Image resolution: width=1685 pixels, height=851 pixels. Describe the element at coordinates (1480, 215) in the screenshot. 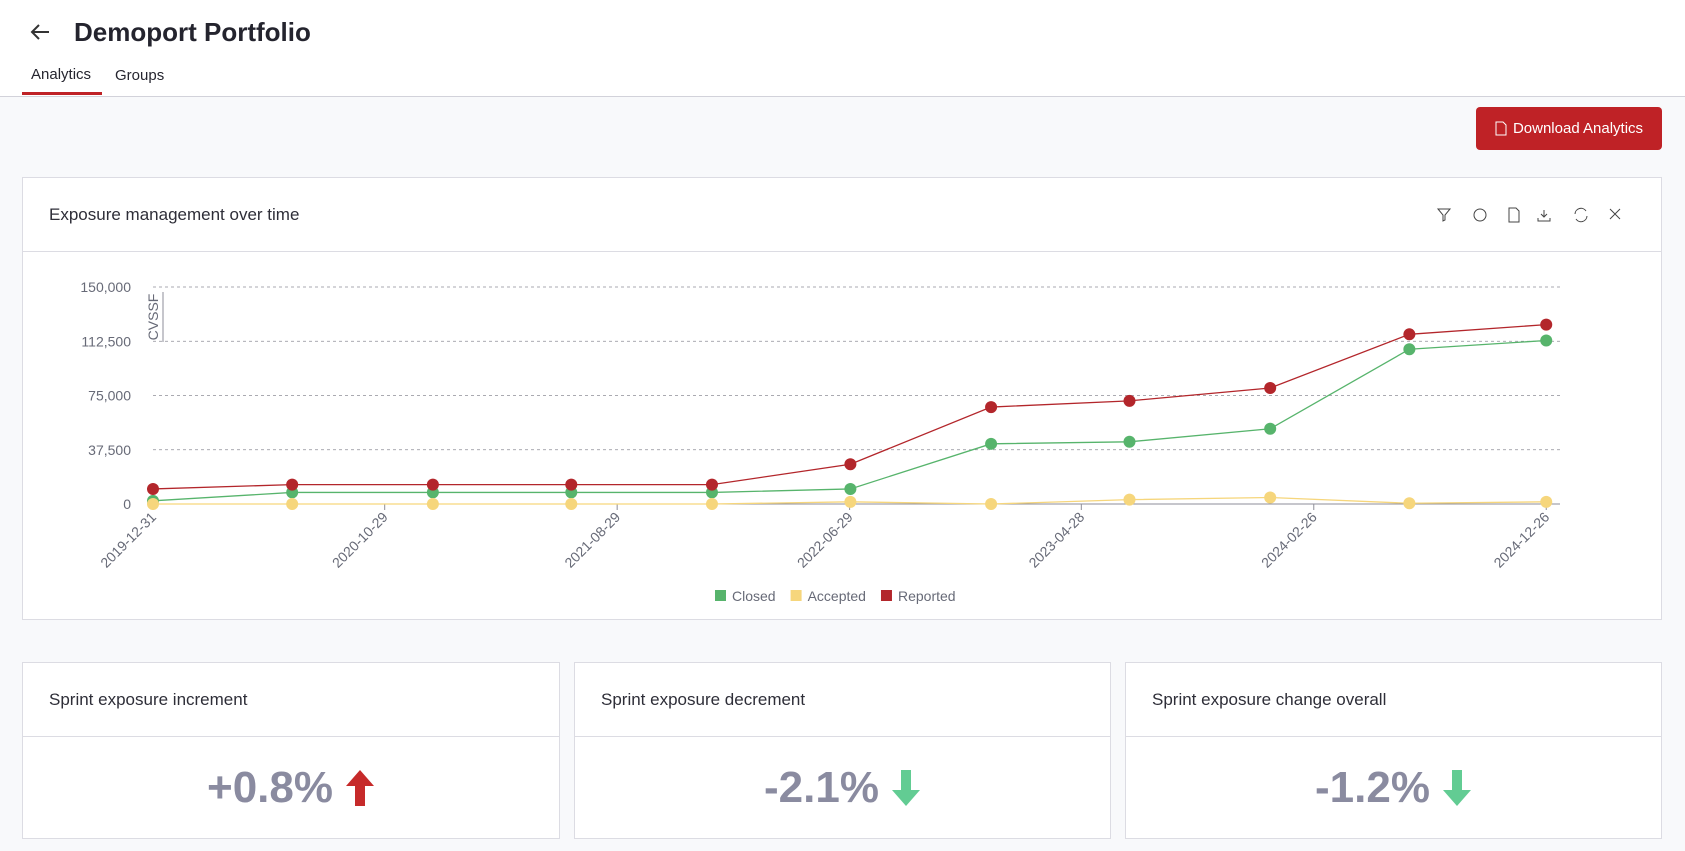

I see `info-icon` at that location.